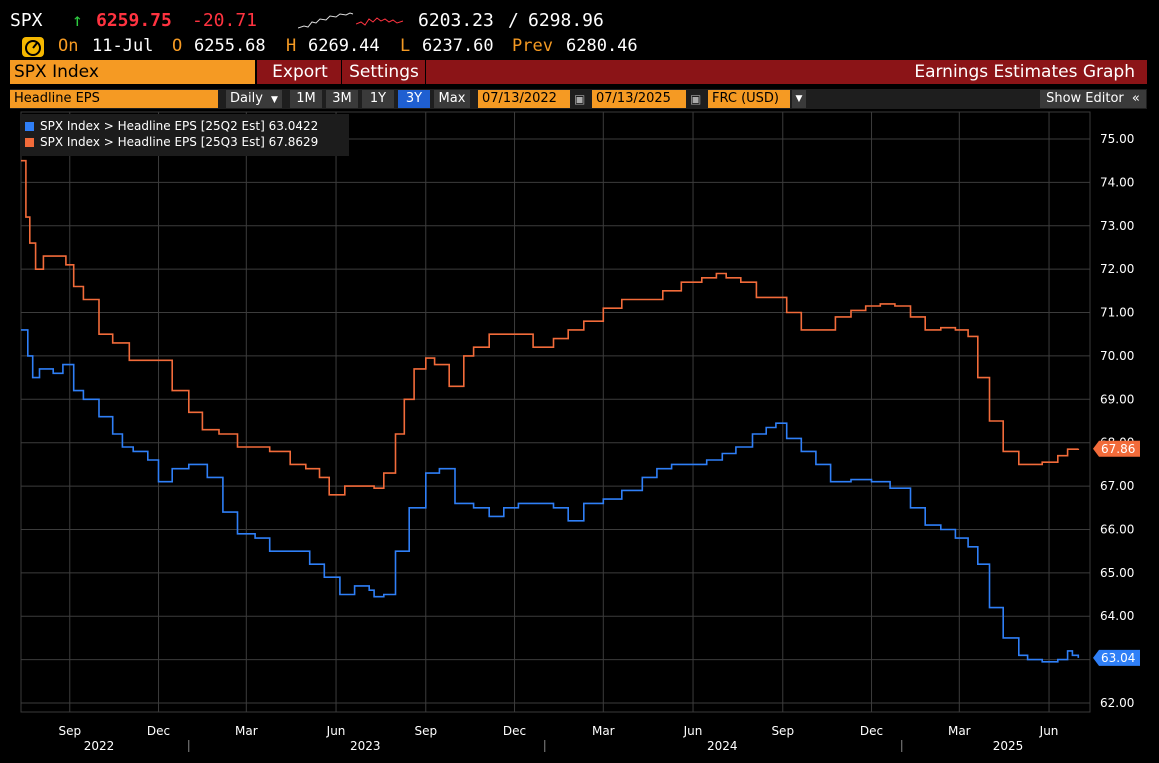 The width and height of the screenshot is (1159, 763). Describe the element at coordinates (134, 20) in the screenshot. I see `last-price: 6259.75` at that location.